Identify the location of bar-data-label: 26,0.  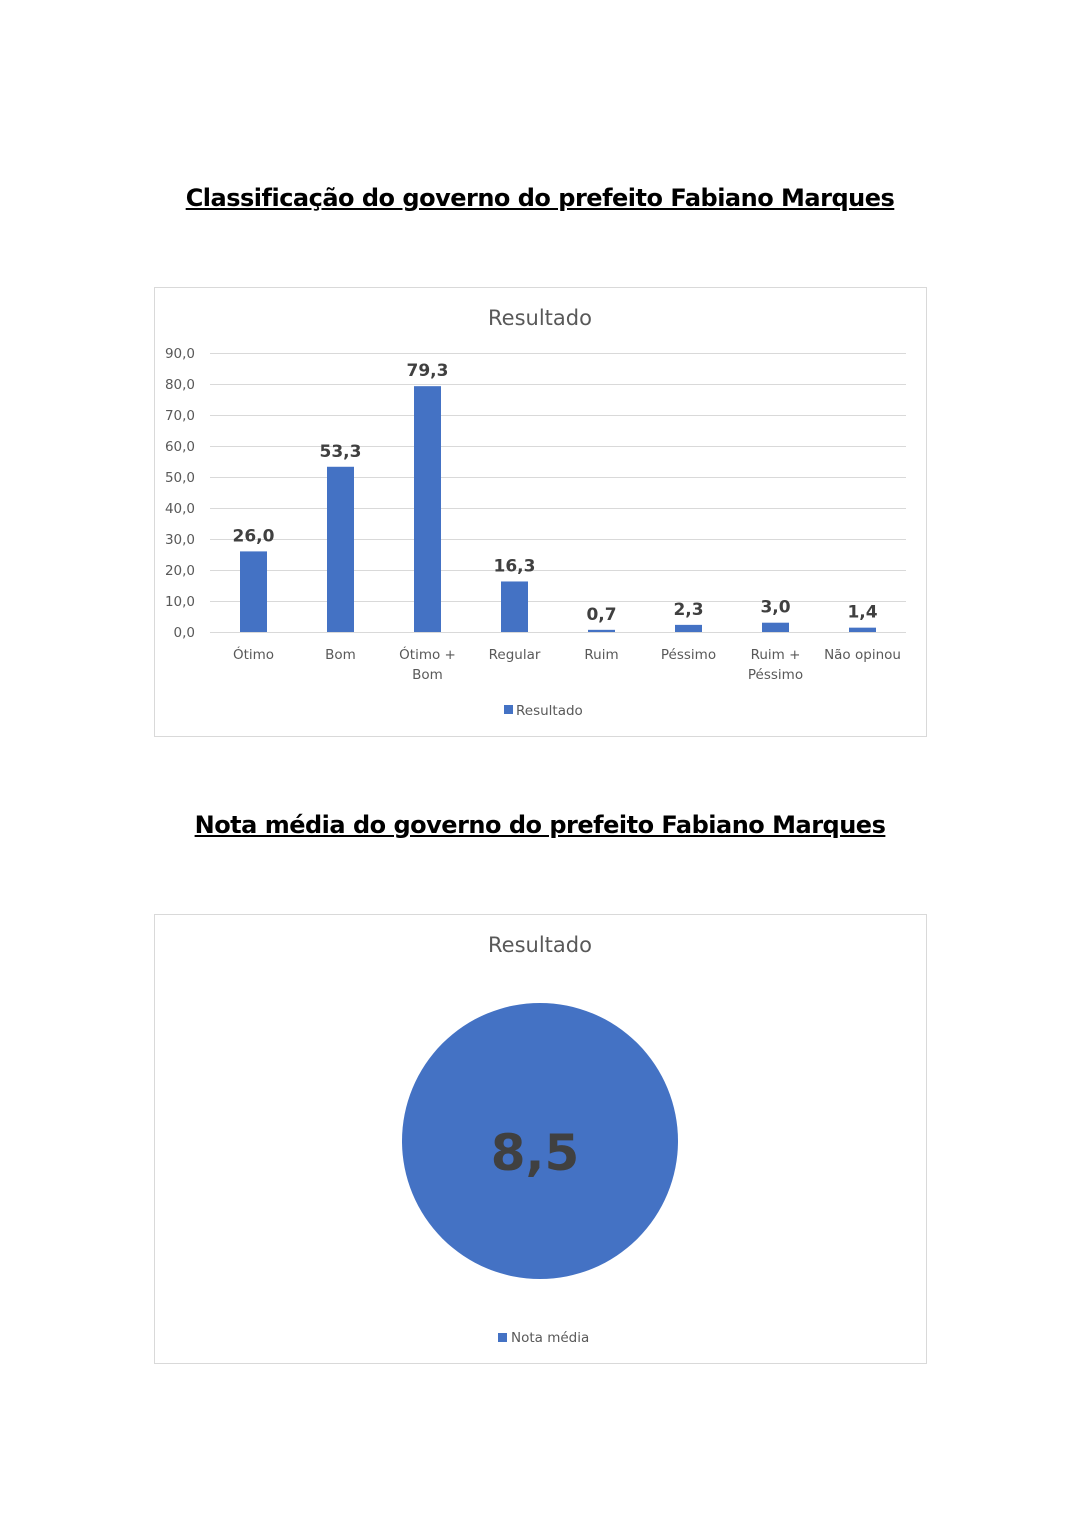
(254, 536).